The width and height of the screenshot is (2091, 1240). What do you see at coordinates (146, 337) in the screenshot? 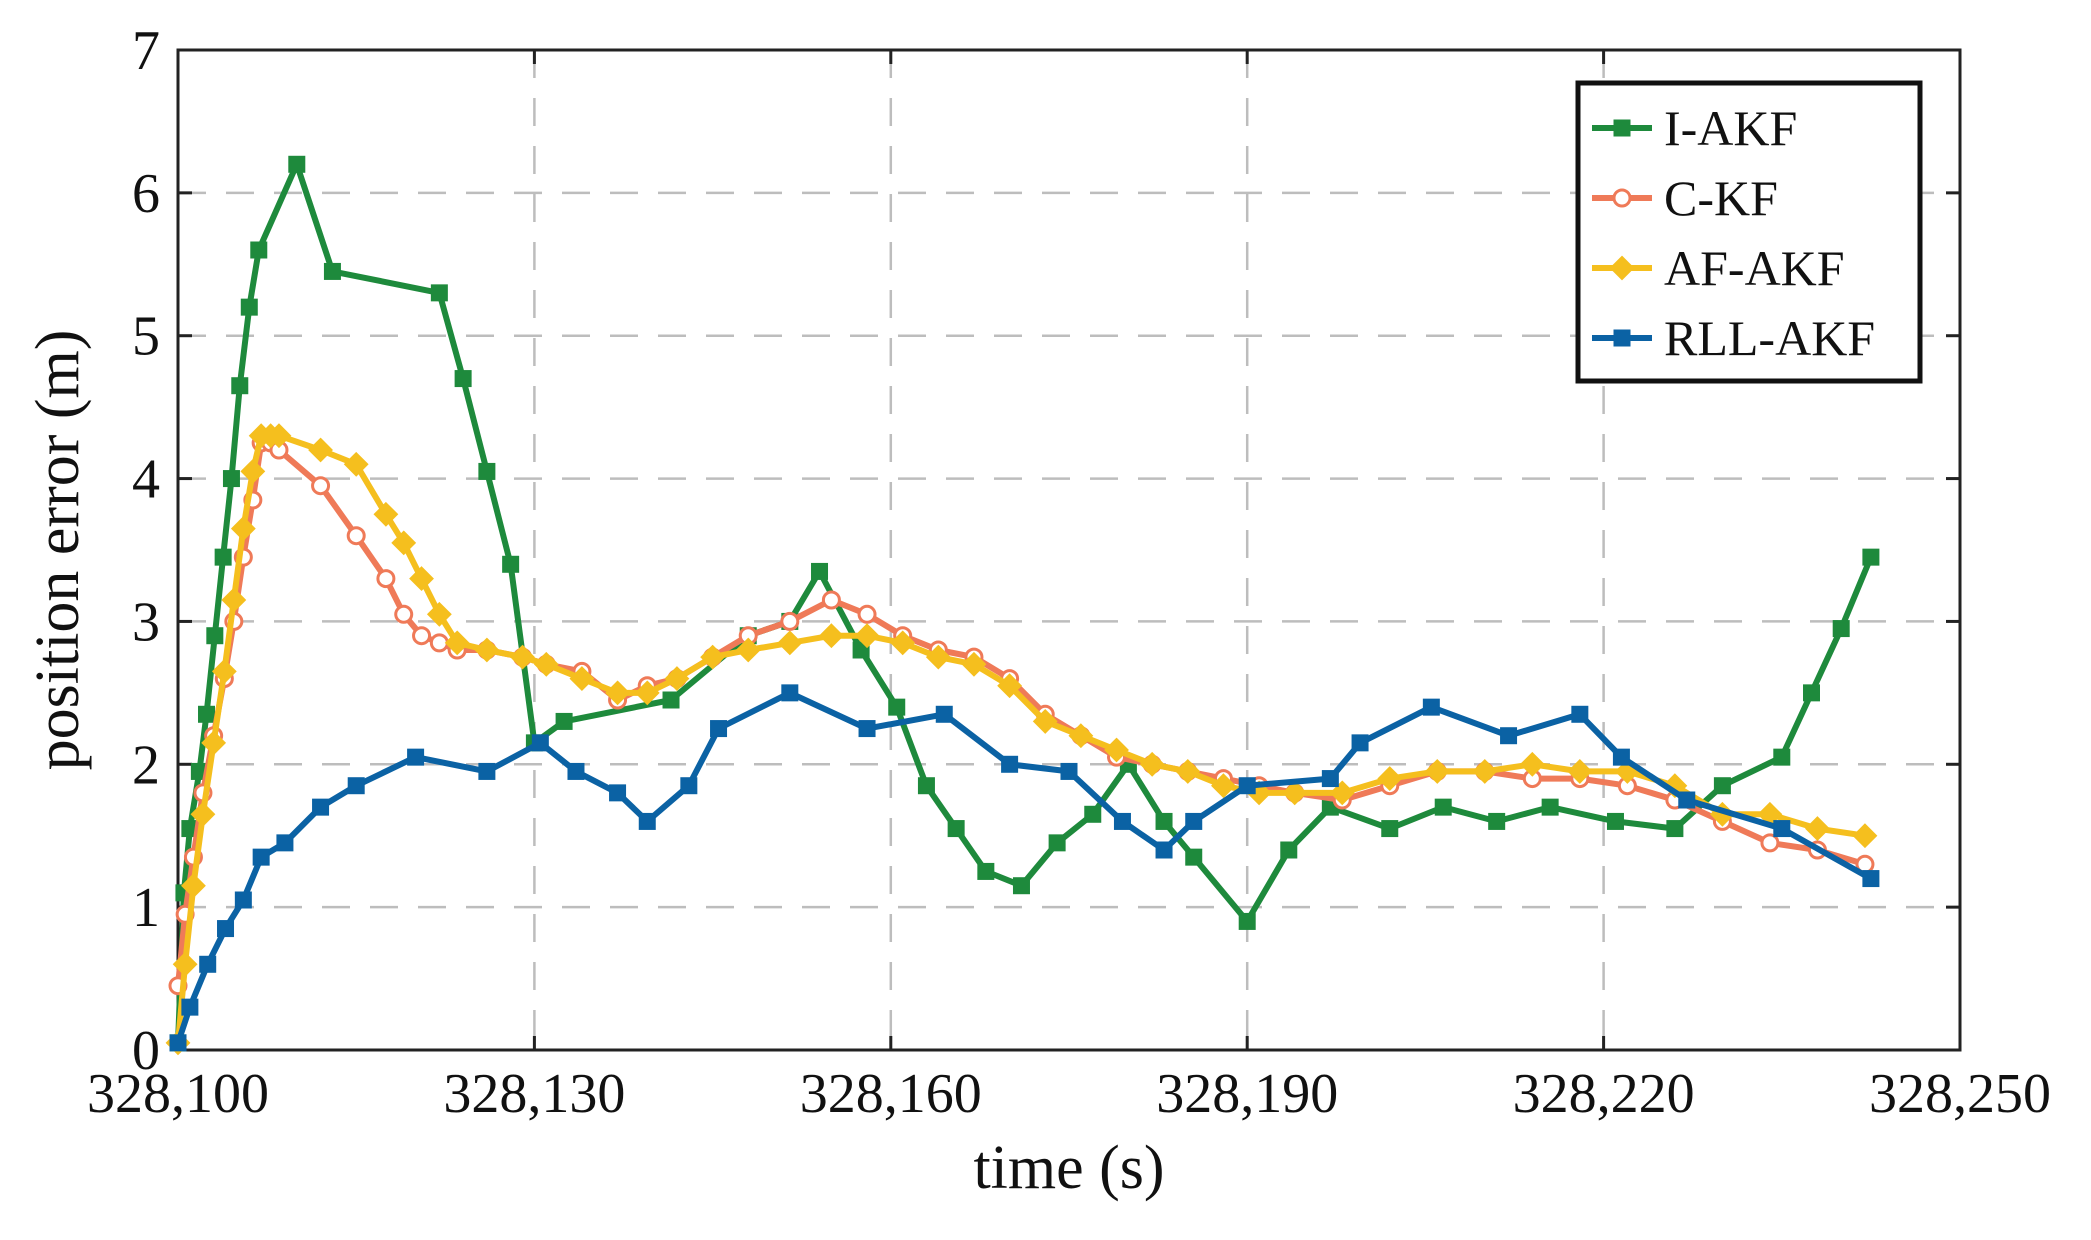
I see `y-tick-label: 5` at bounding box center [146, 337].